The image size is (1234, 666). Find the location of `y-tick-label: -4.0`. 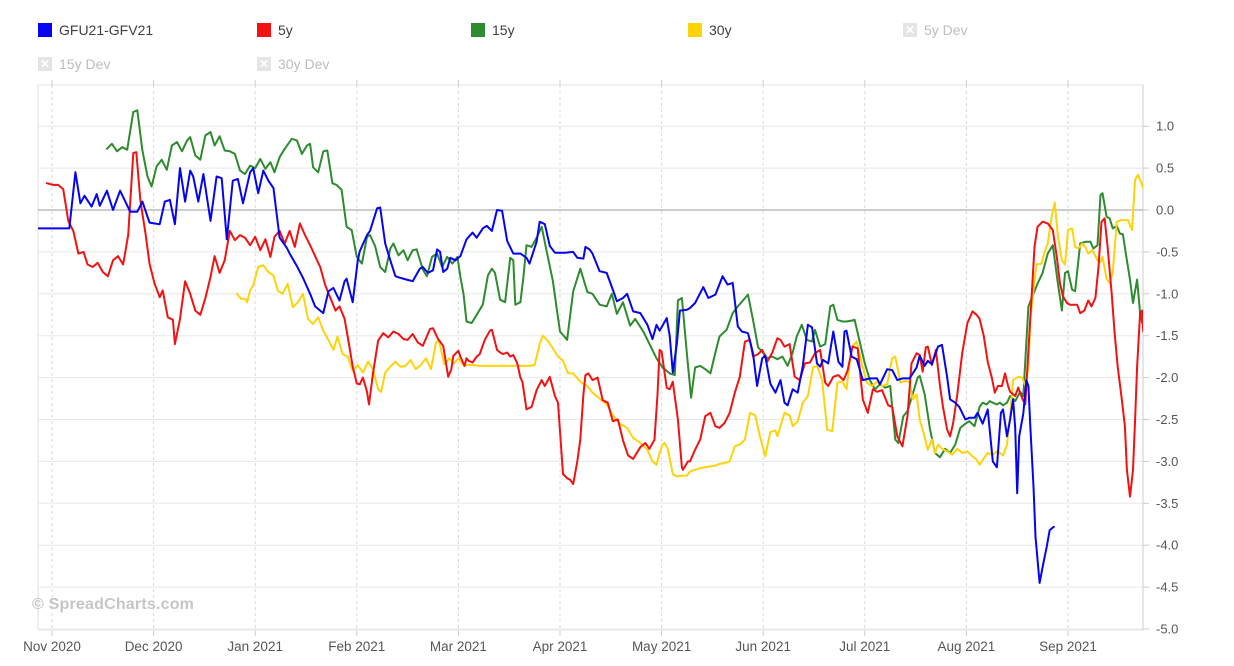

y-tick-label: -4.0 is located at coordinates (1167, 545).